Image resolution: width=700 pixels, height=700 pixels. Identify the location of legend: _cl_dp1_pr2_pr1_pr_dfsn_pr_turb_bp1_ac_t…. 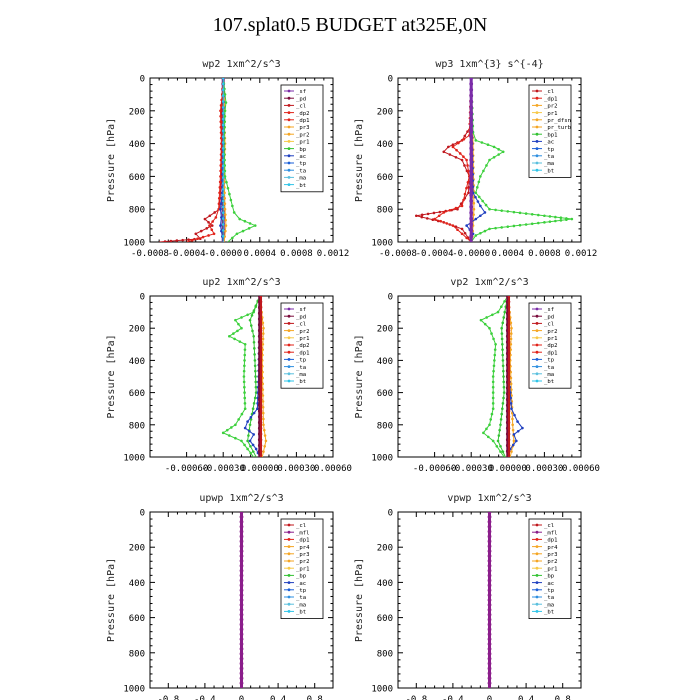
(550, 131).